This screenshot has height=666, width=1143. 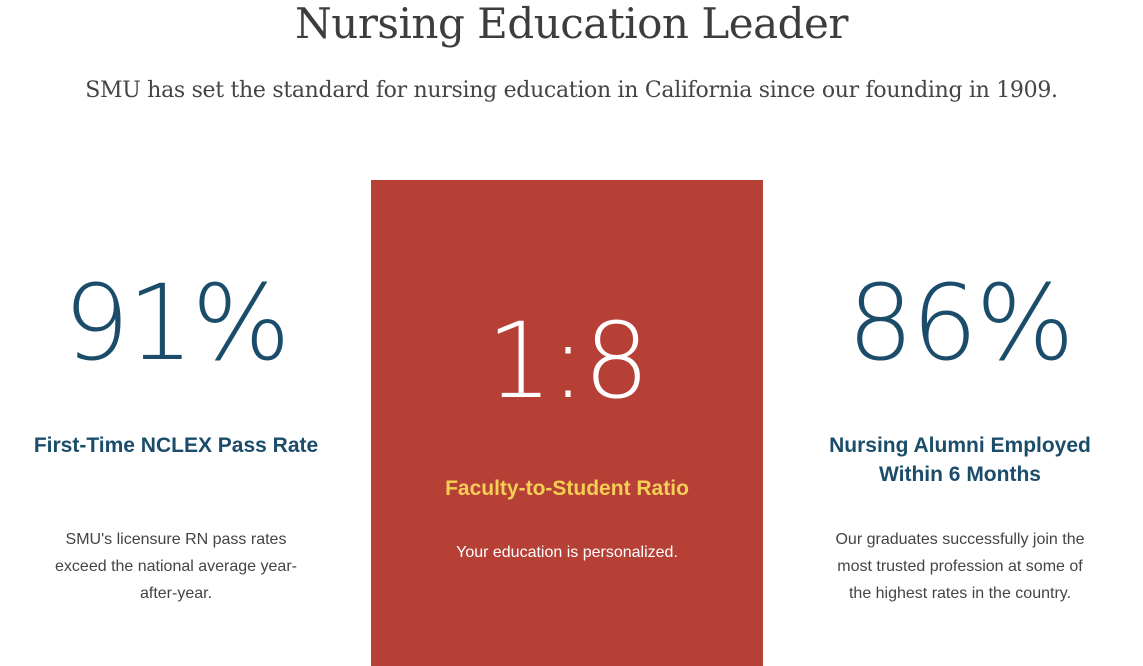 What do you see at coordinates (567, 488) in the screenshot?
I see `stat-label-ratio: Faculty-to-Student Ratio` at bounding box center [567, 488].